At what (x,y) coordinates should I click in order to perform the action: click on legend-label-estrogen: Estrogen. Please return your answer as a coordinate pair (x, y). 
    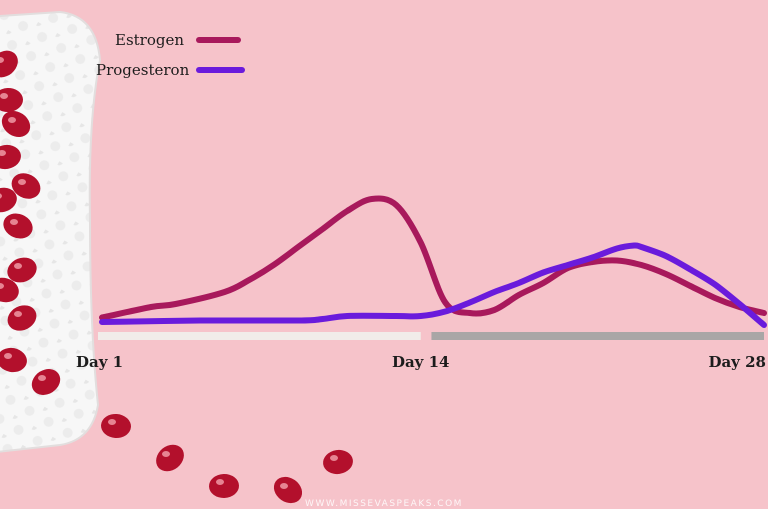
    Looking at the image, I should click on (149, 40).